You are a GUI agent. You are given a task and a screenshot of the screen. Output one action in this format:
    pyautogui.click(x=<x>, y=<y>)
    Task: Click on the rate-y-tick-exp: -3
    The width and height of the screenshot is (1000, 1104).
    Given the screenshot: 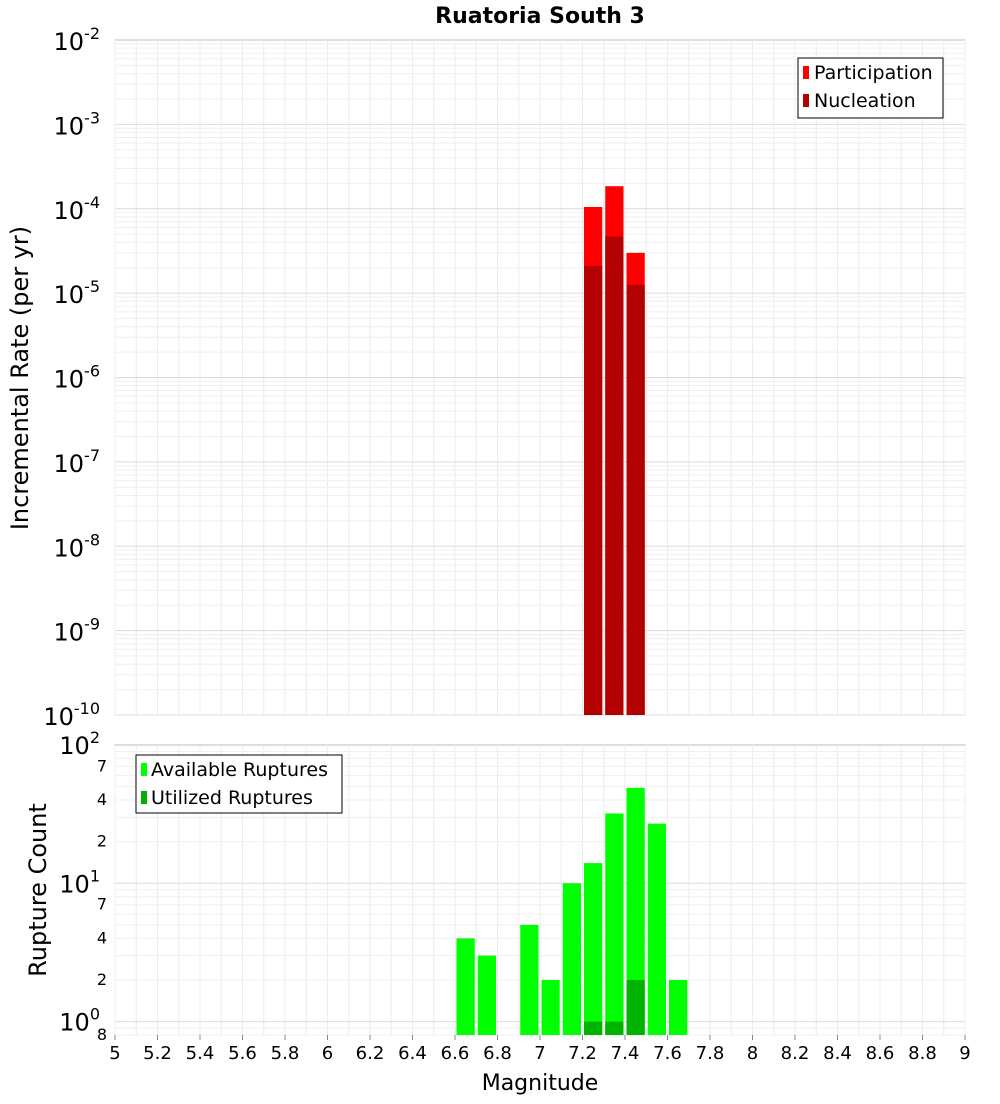 What is the action you would take?
    pyautogui.click(x=92, y=117)
    